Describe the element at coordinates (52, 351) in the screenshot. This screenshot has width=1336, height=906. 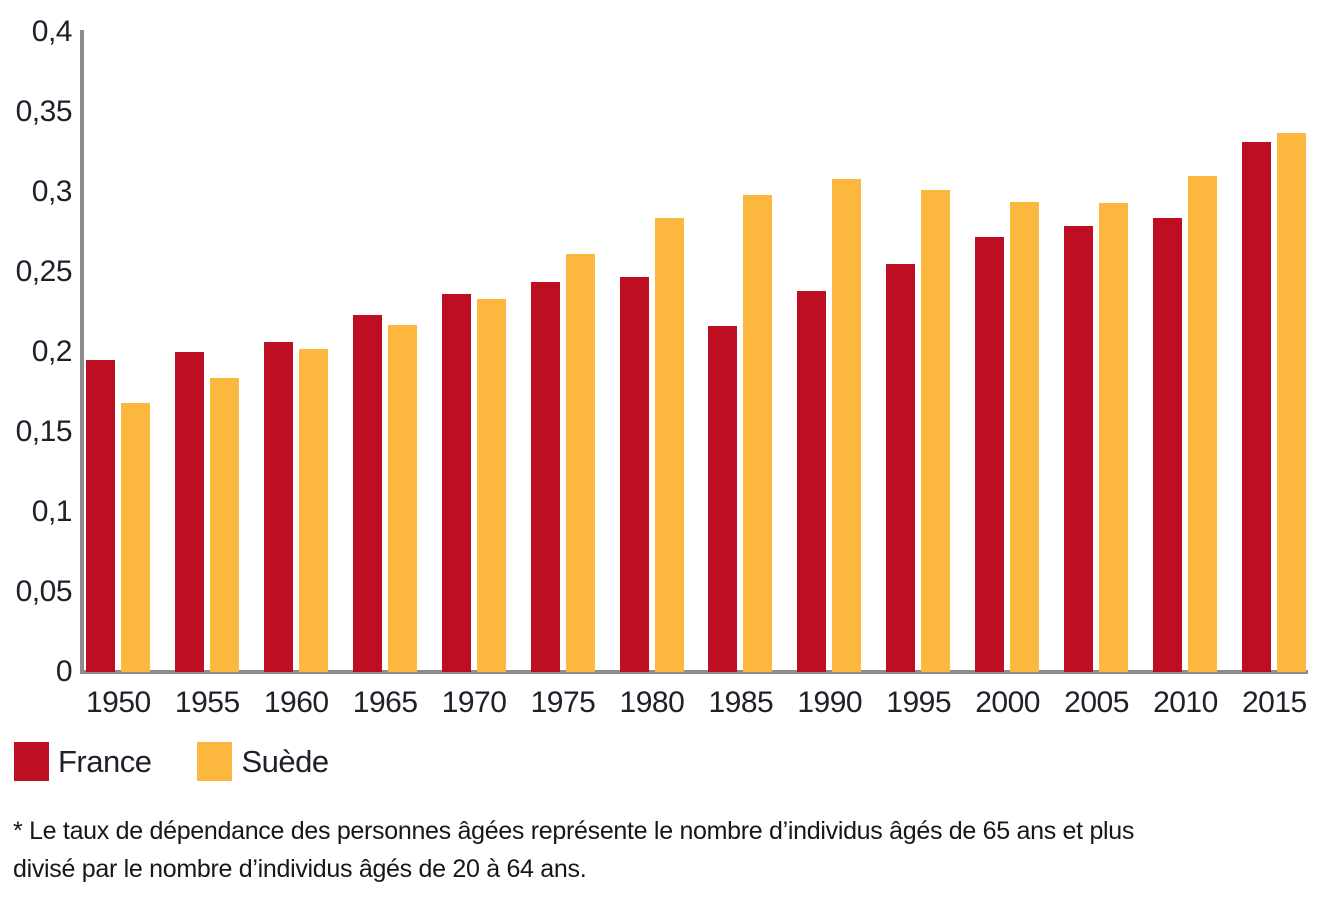
I see `y-tick-label-0_2: 0,2` at that location.